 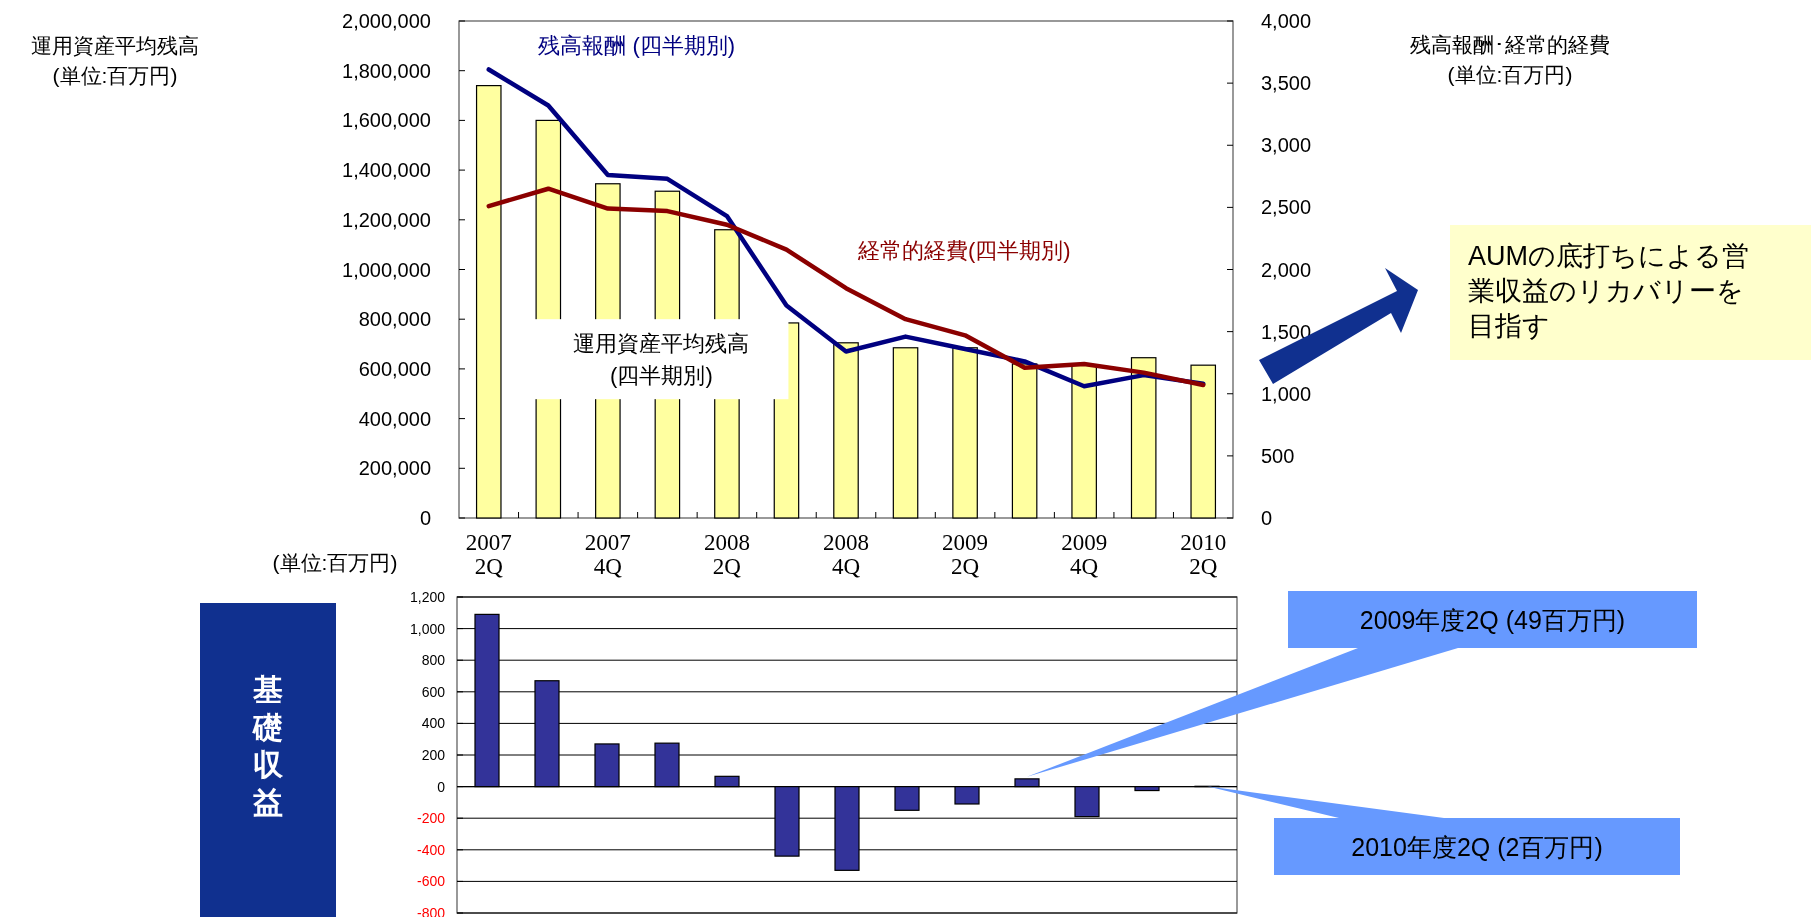 I want to click on text: 基礎収益, so click(x=268, y=746).